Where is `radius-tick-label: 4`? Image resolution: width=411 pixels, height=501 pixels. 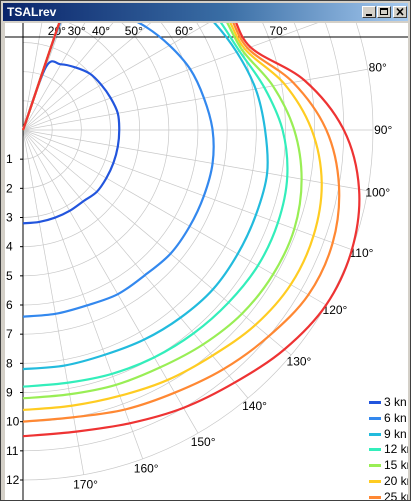 radius-tick-label: 4 is located at coordinates (9, 247).